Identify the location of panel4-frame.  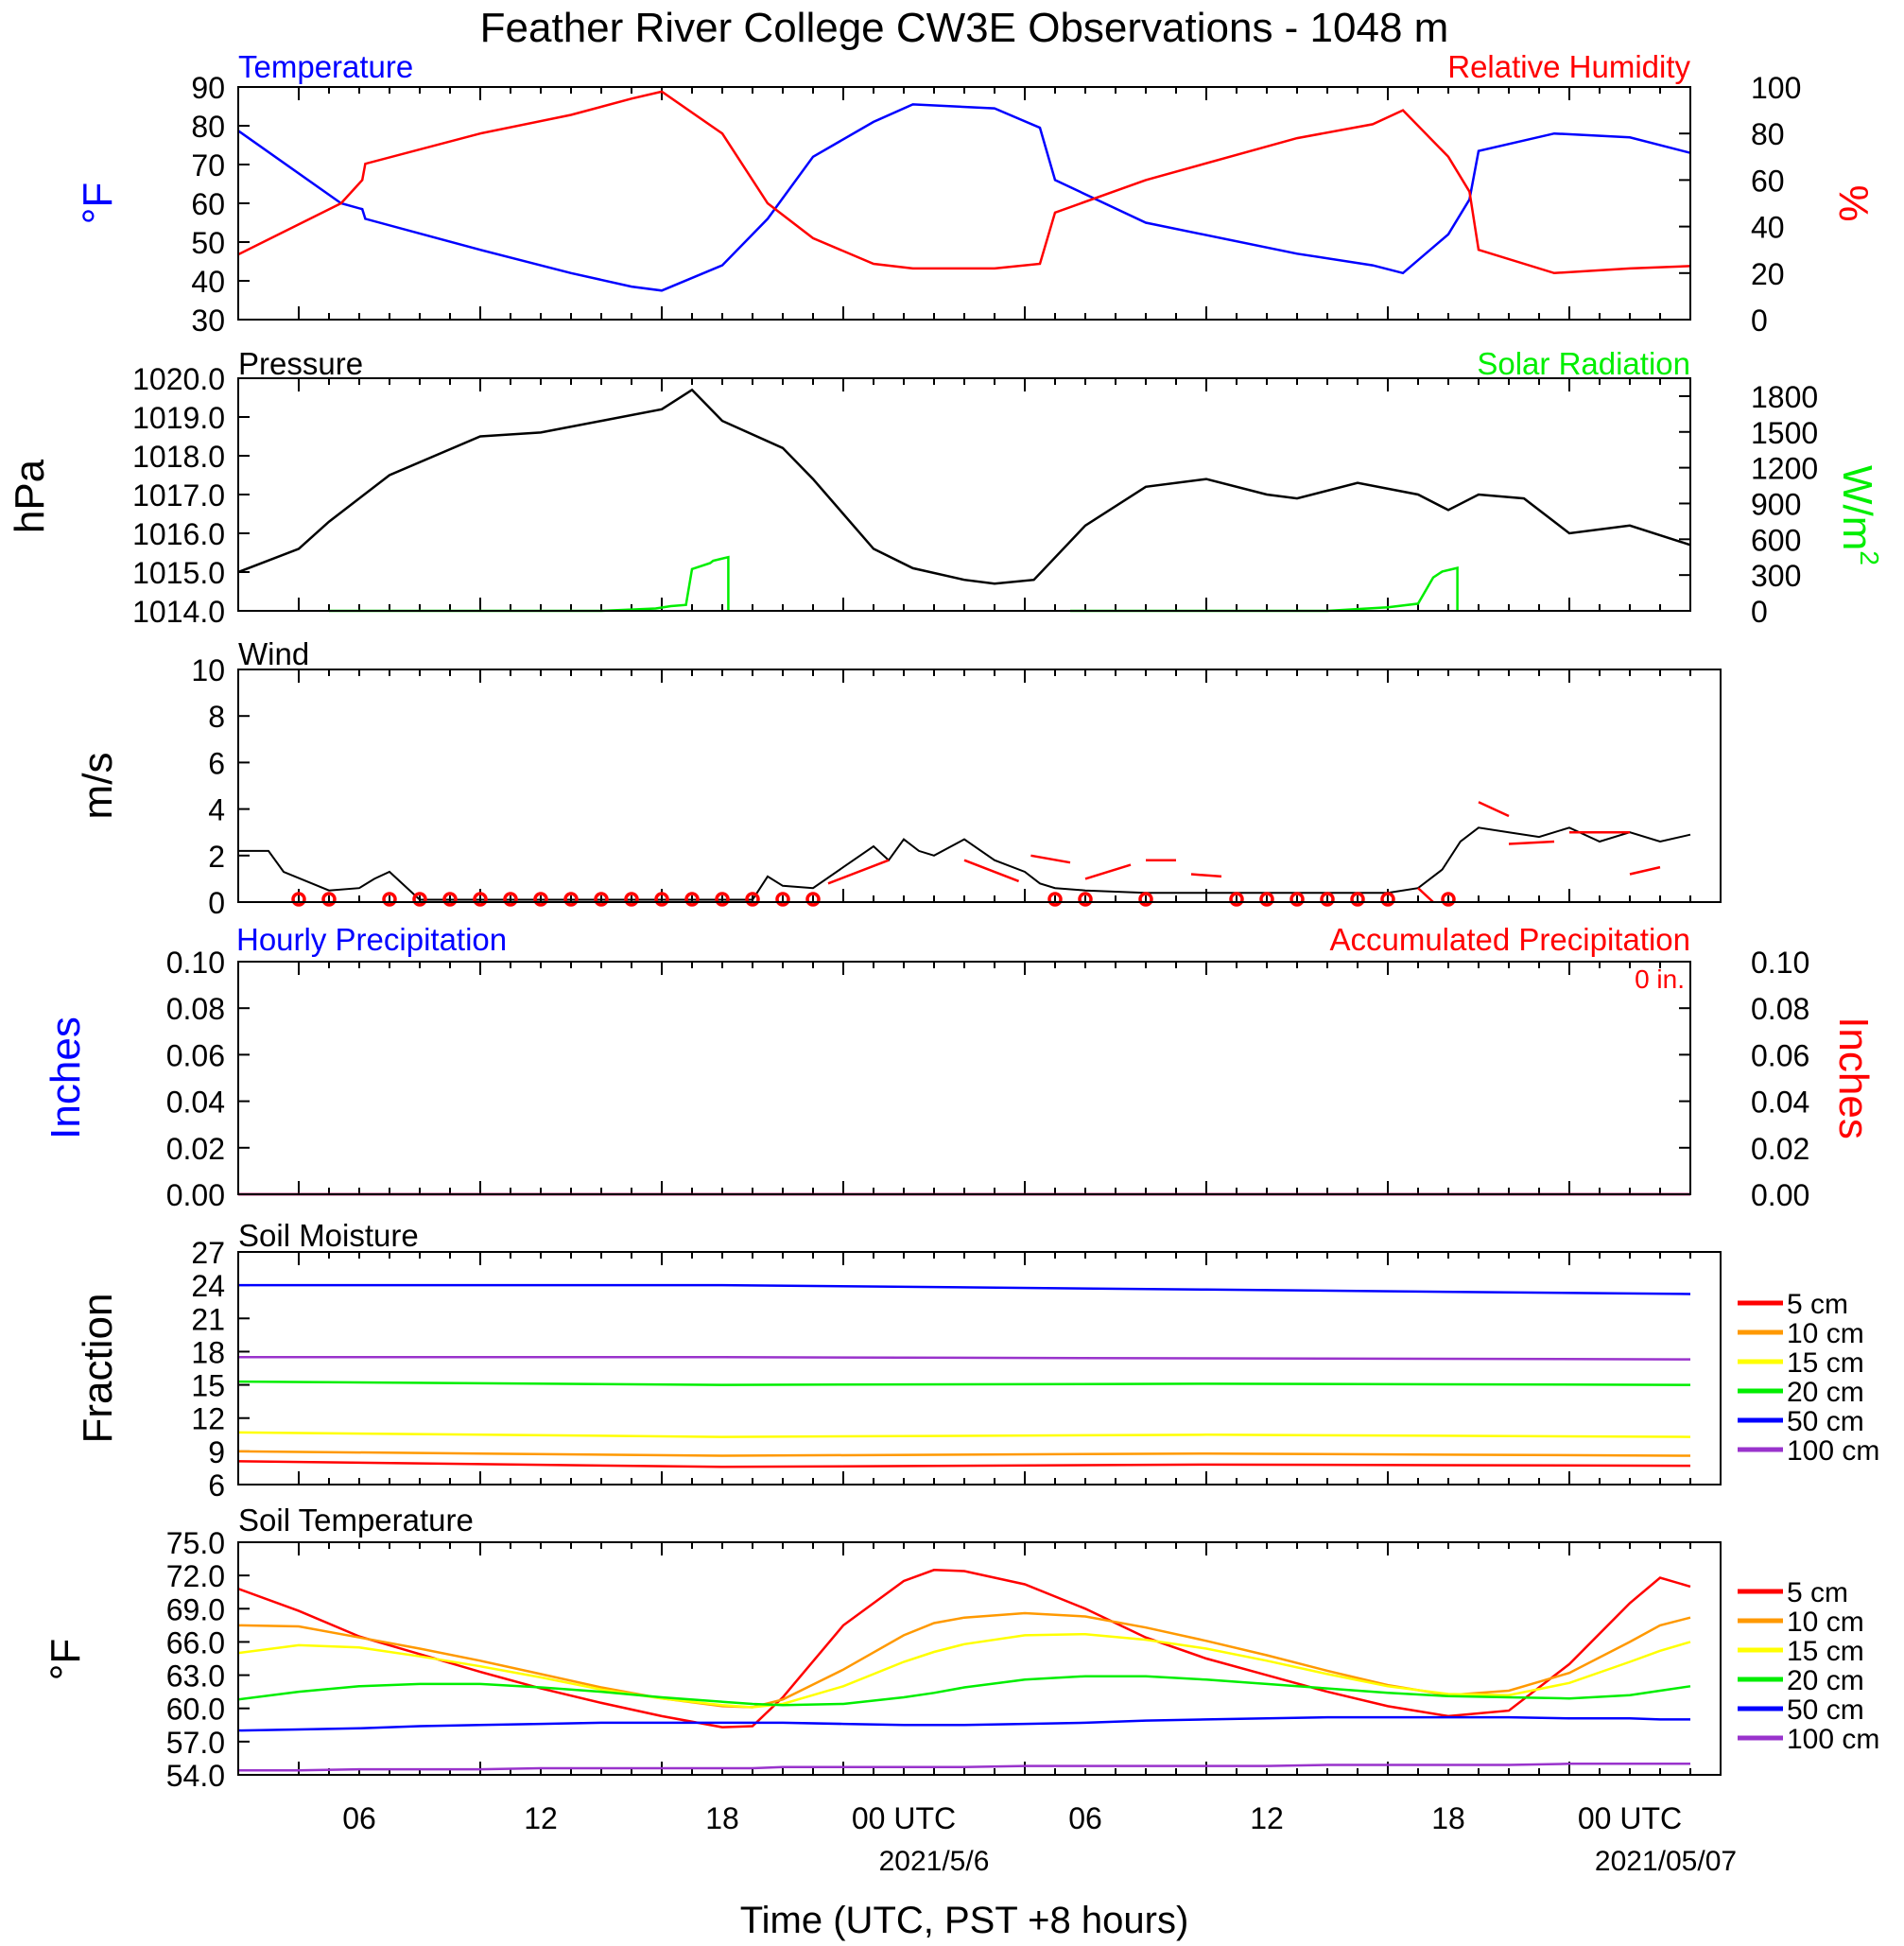
(964, 1078).